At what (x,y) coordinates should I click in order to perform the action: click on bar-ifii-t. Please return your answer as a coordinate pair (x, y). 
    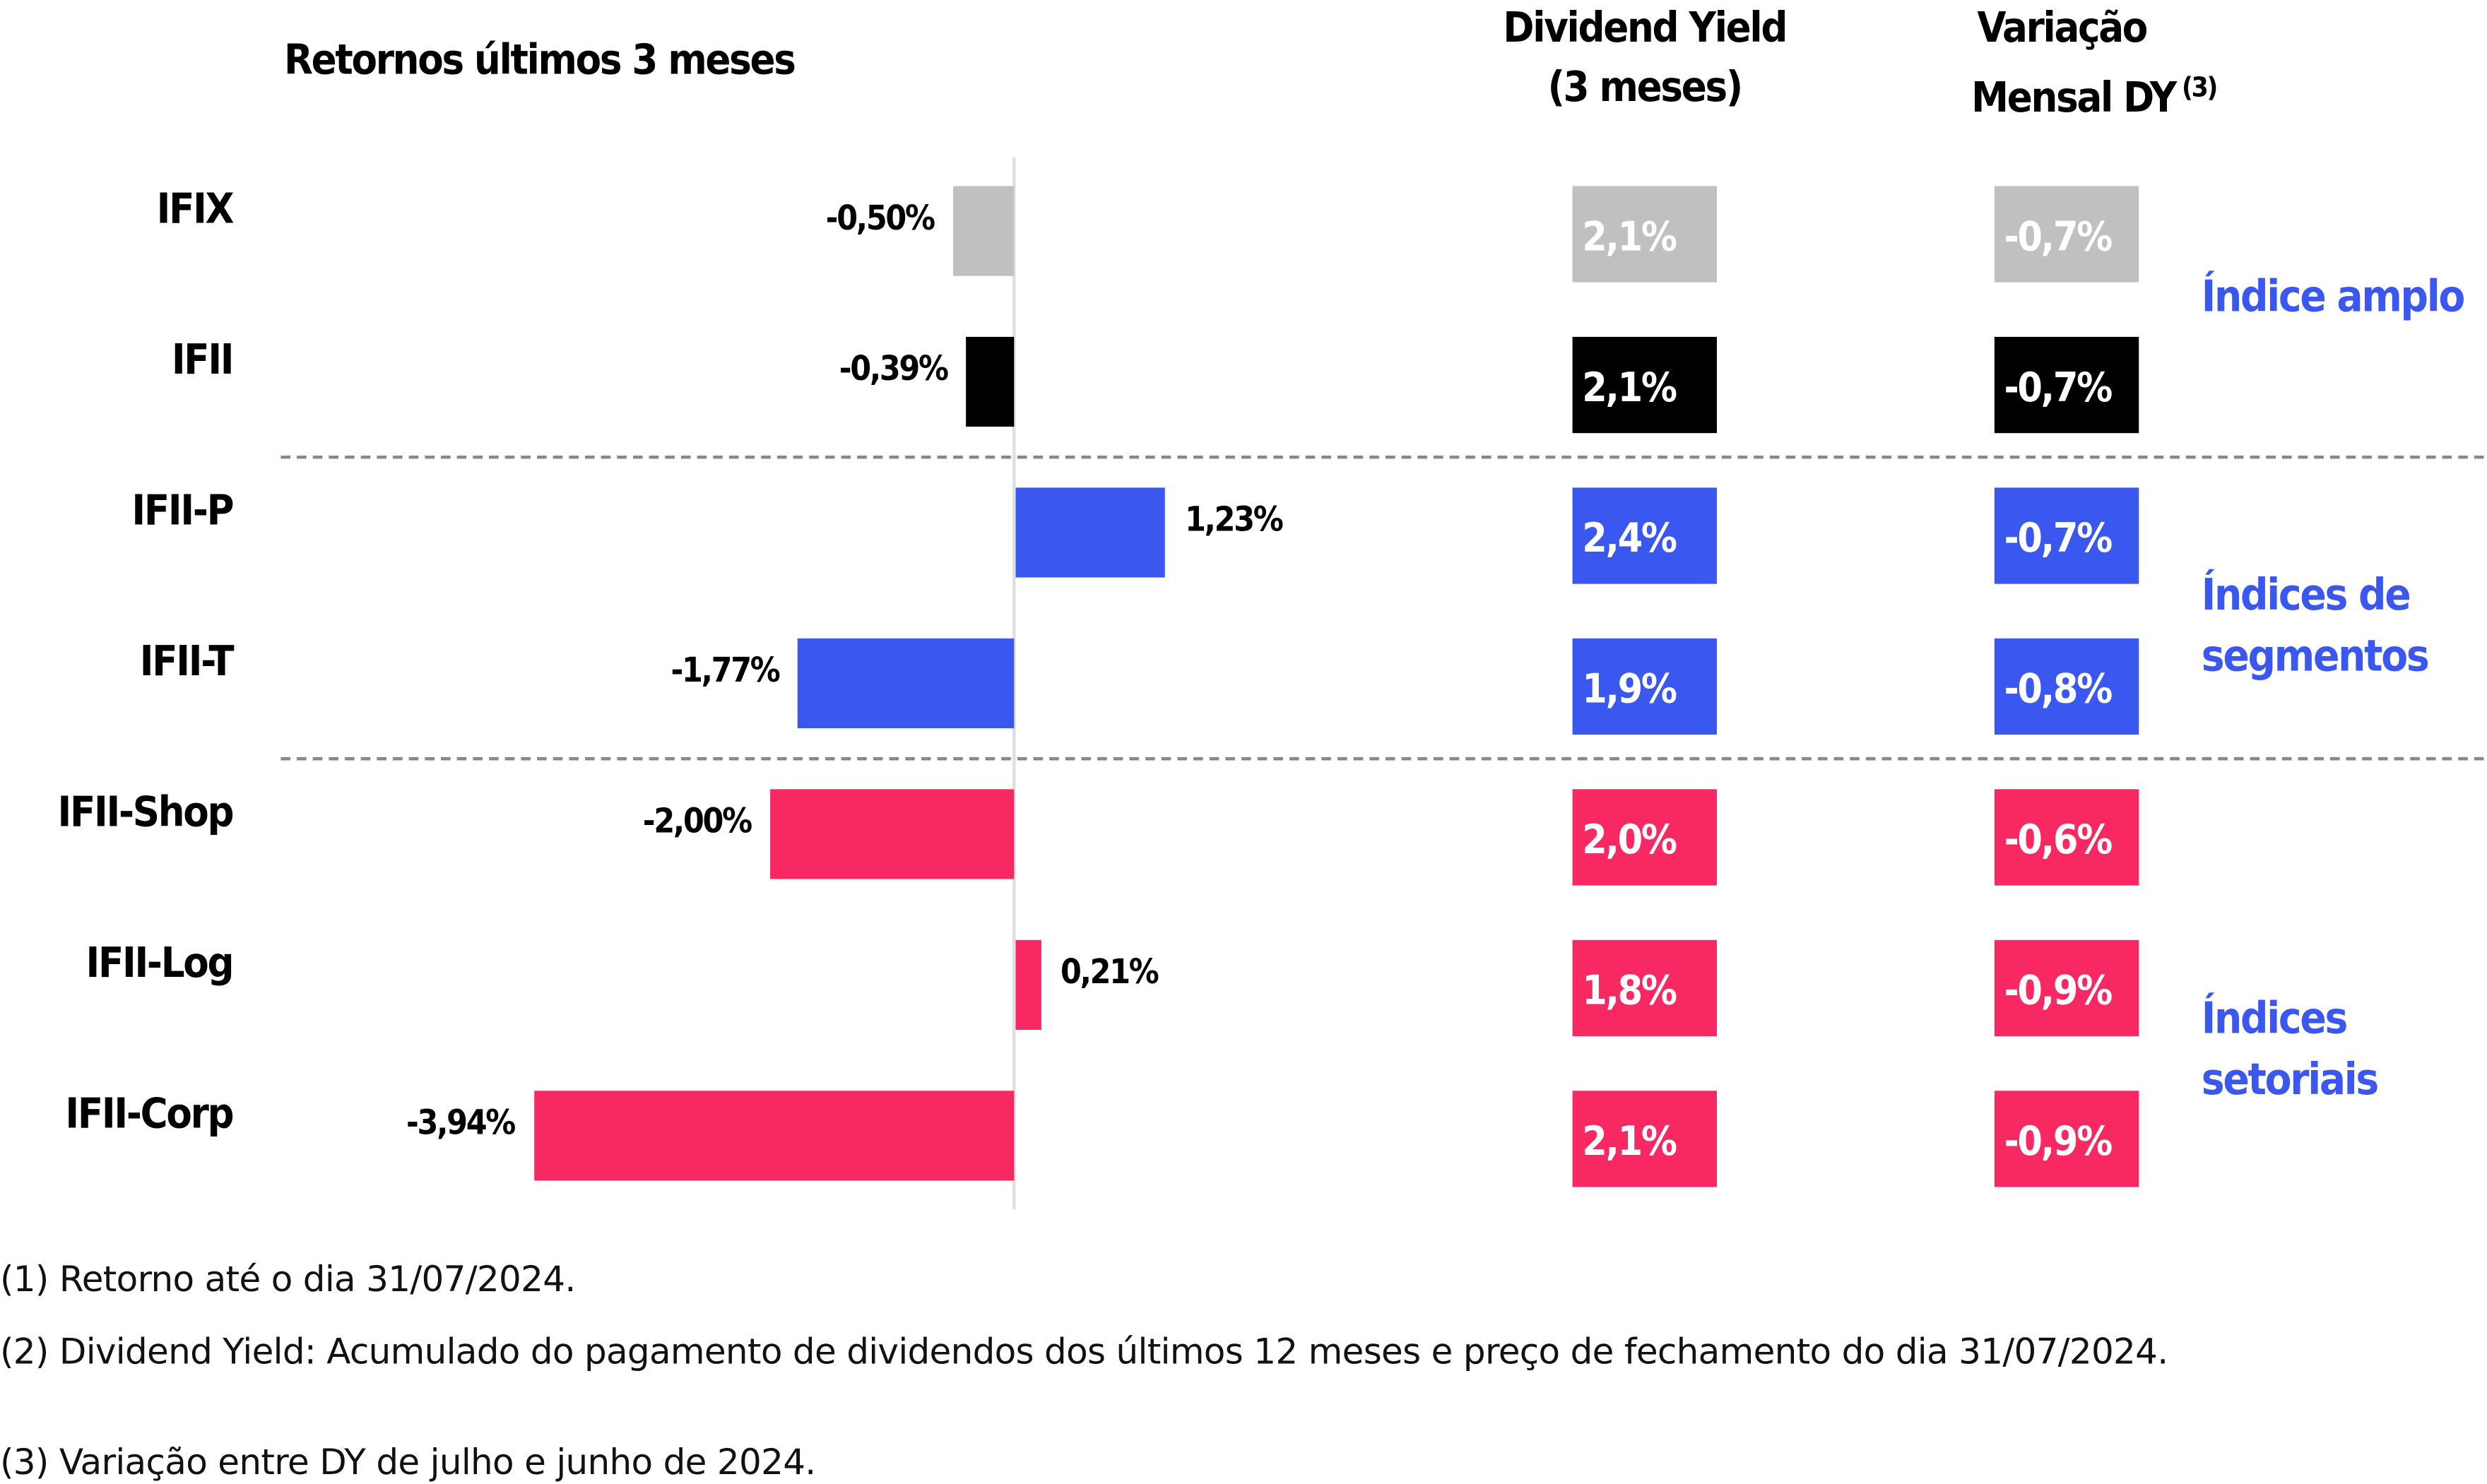
    Looking at the image, I should click on (906, 683).